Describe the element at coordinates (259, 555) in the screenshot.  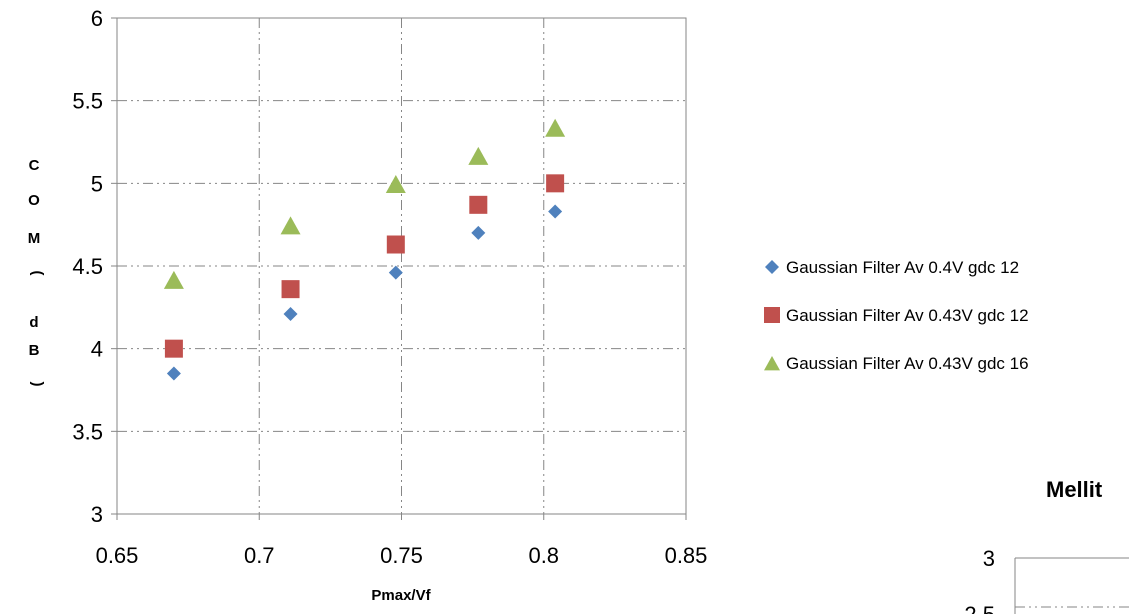
I see `x-tick-label: 0.7` at that location.